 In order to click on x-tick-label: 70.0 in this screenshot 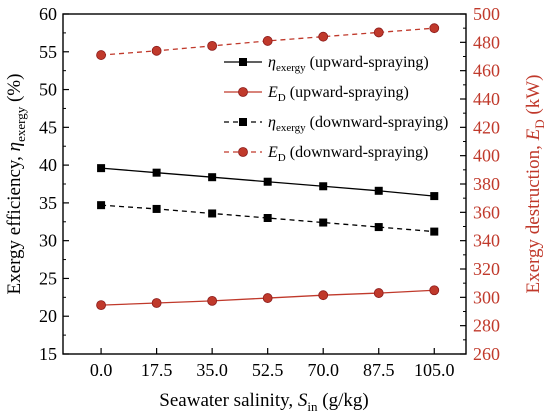, I will do `click(323, 370)`.